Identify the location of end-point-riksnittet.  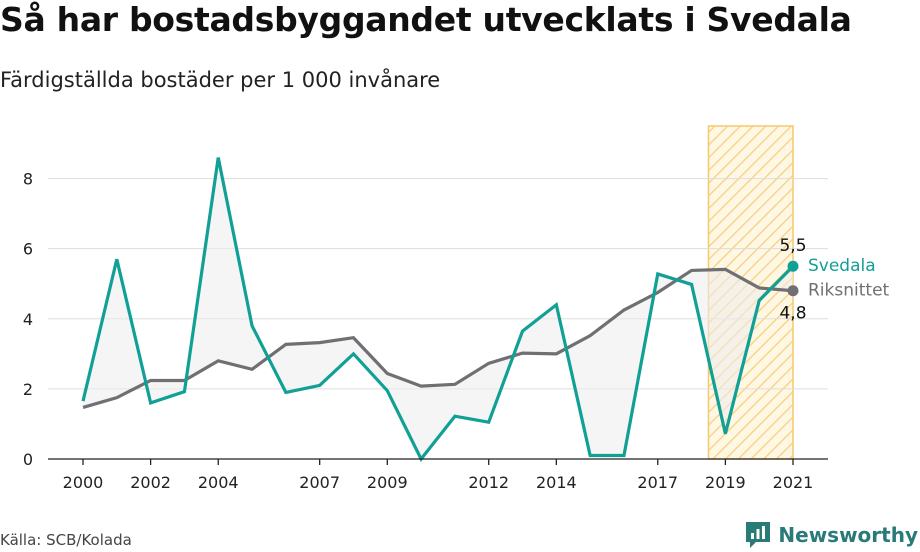
(793, 291).